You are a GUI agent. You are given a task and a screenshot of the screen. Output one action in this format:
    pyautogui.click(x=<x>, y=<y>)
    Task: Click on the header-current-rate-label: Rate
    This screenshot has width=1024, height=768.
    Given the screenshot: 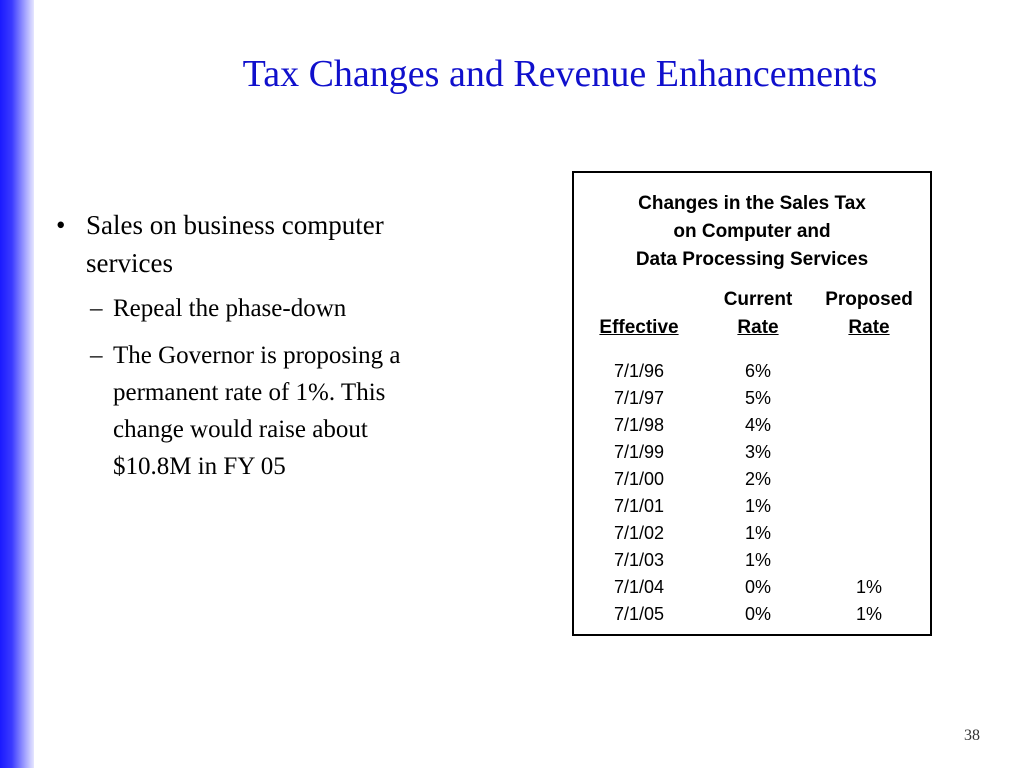 What is the action you would take?
    pyautogui.click(x=758, y=327)
    